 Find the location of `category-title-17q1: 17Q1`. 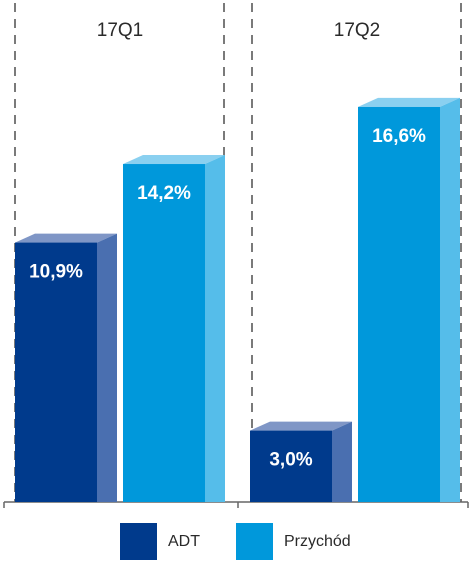

category-title-17q1: 17Q1 is located at coordinates (120, 30).